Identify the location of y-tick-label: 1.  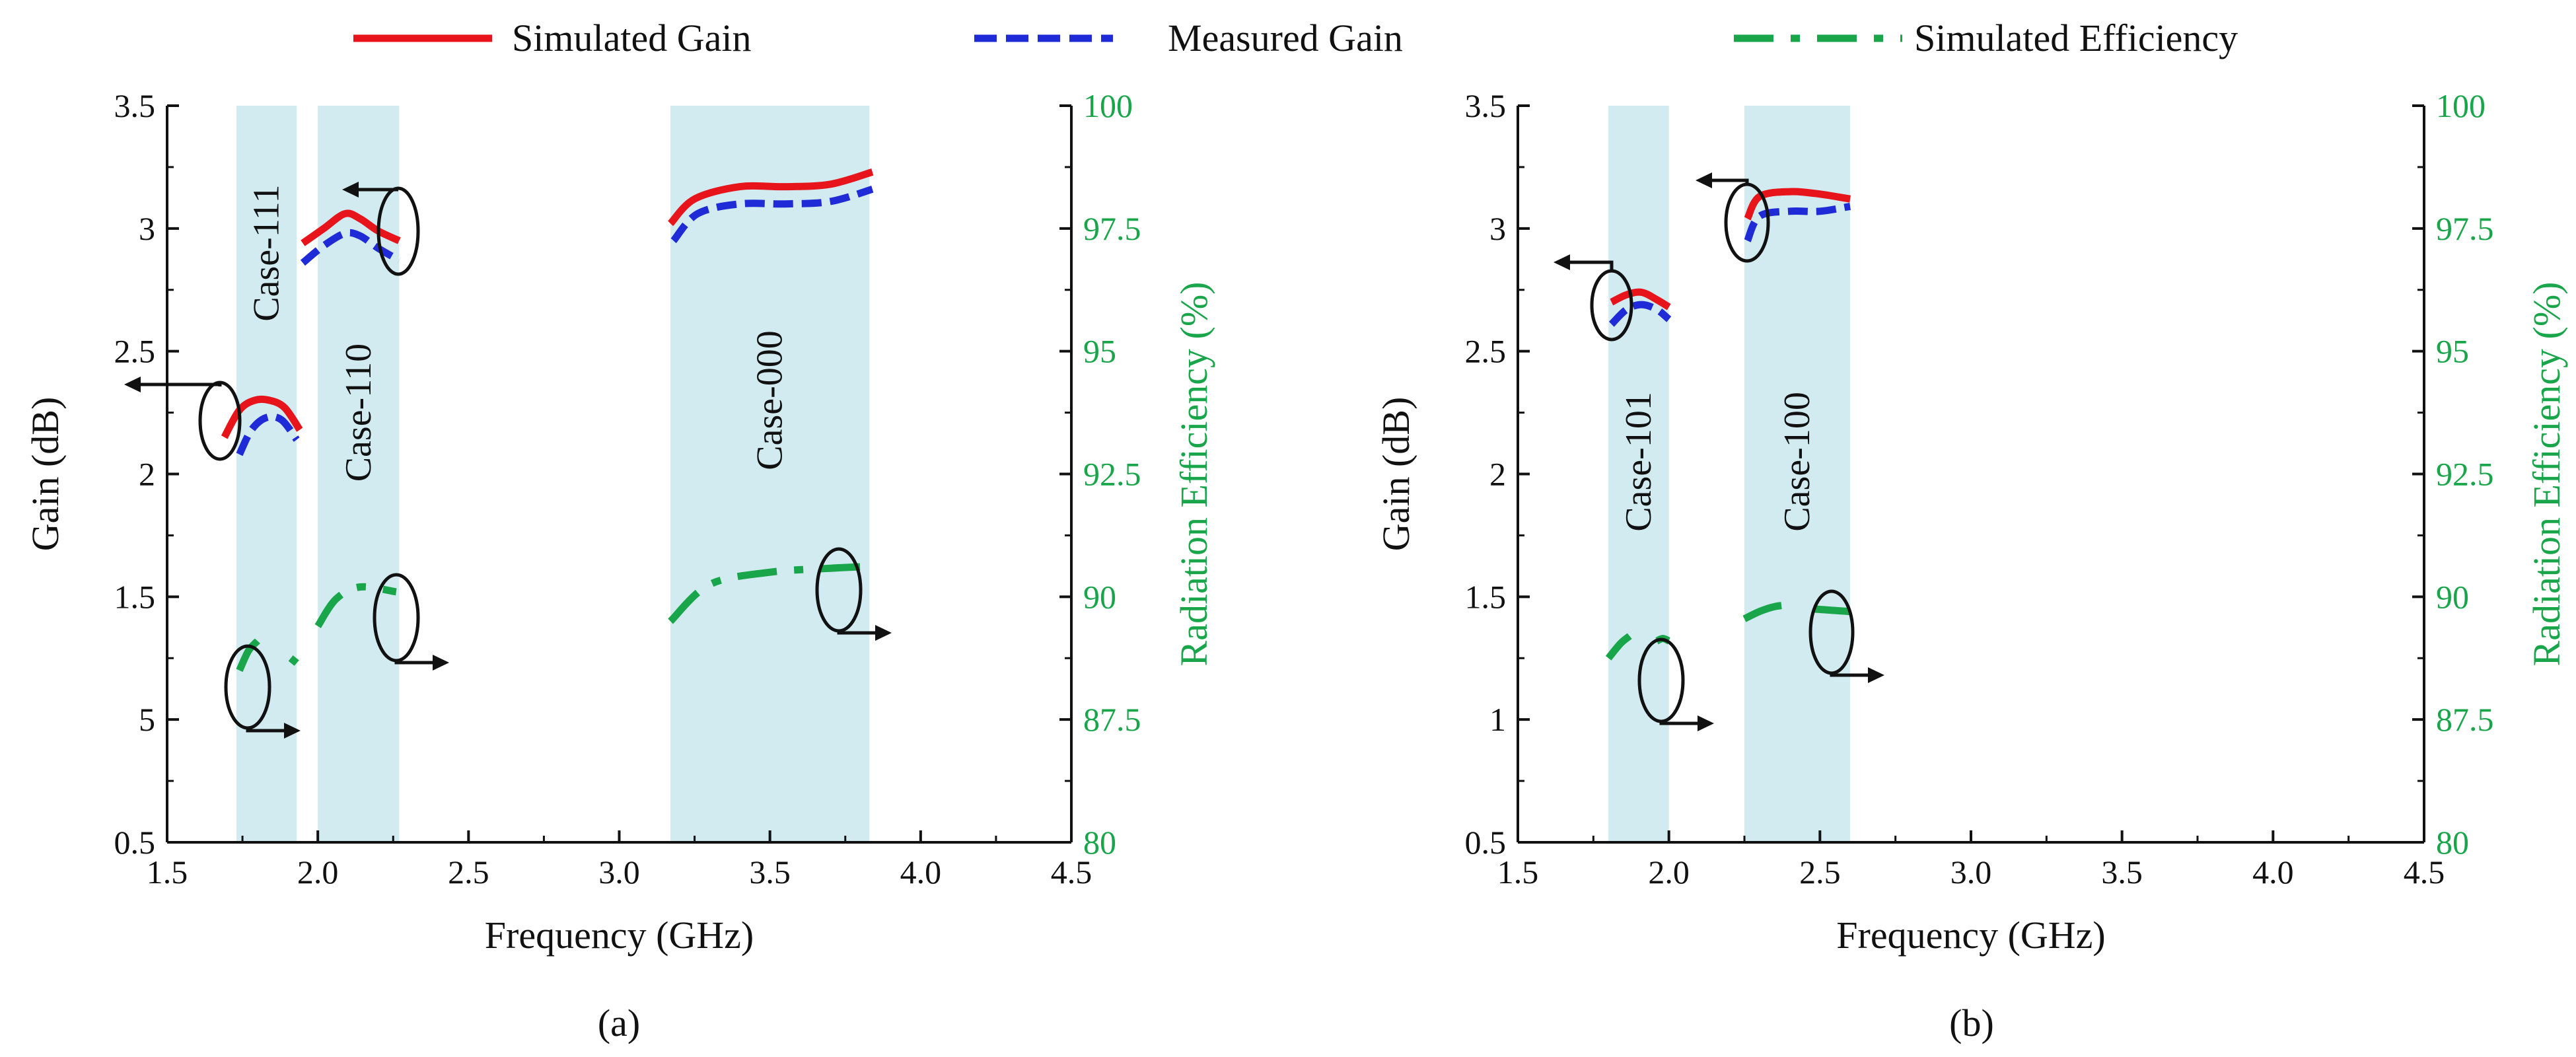
(1498, 719).